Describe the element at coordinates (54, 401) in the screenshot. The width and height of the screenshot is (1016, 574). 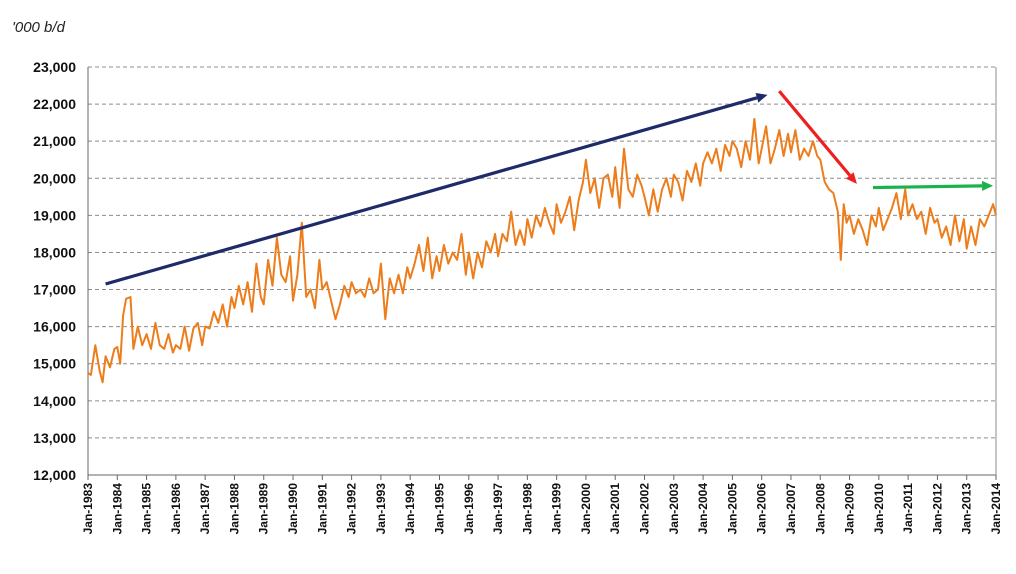
I see `y-tick-label: 14,000` at that location.